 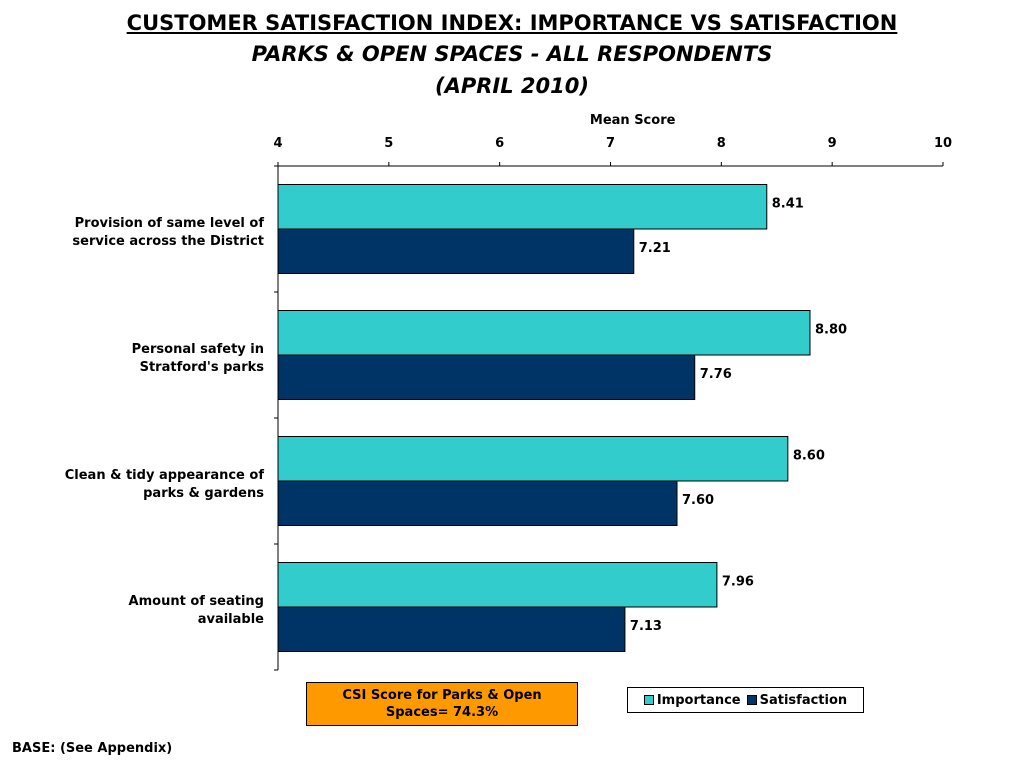 I want to click on category-label-line: service across the District, so click(x=168, y=241).